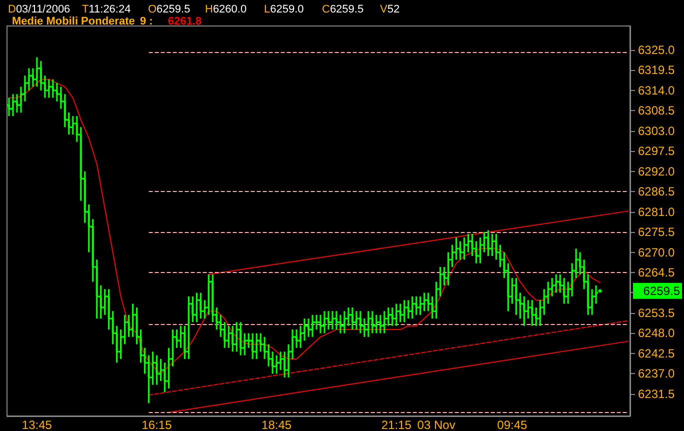  Describe the element at coordinates (657, 171) in the screenshot. I see `y-tick-label: 6292.0` at that location.